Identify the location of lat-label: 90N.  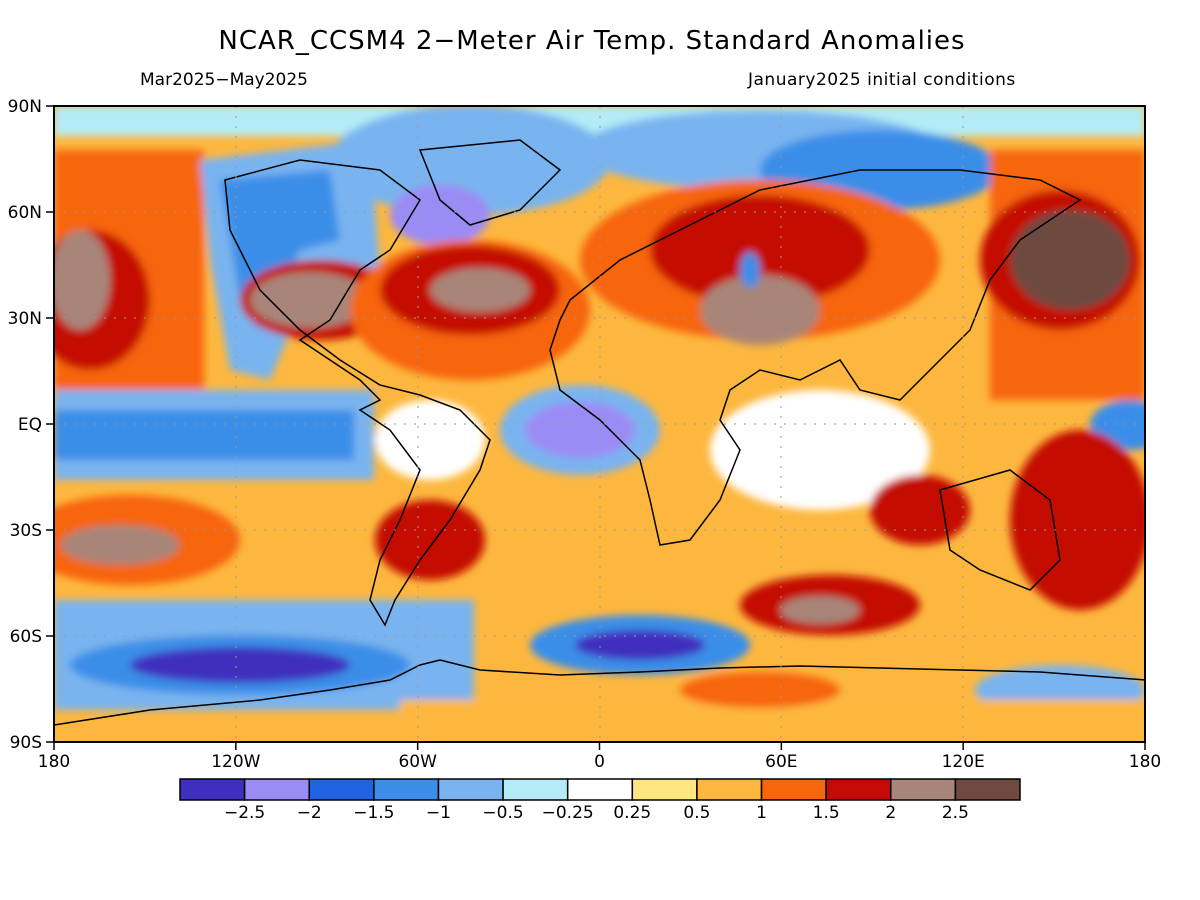
(25, 107).